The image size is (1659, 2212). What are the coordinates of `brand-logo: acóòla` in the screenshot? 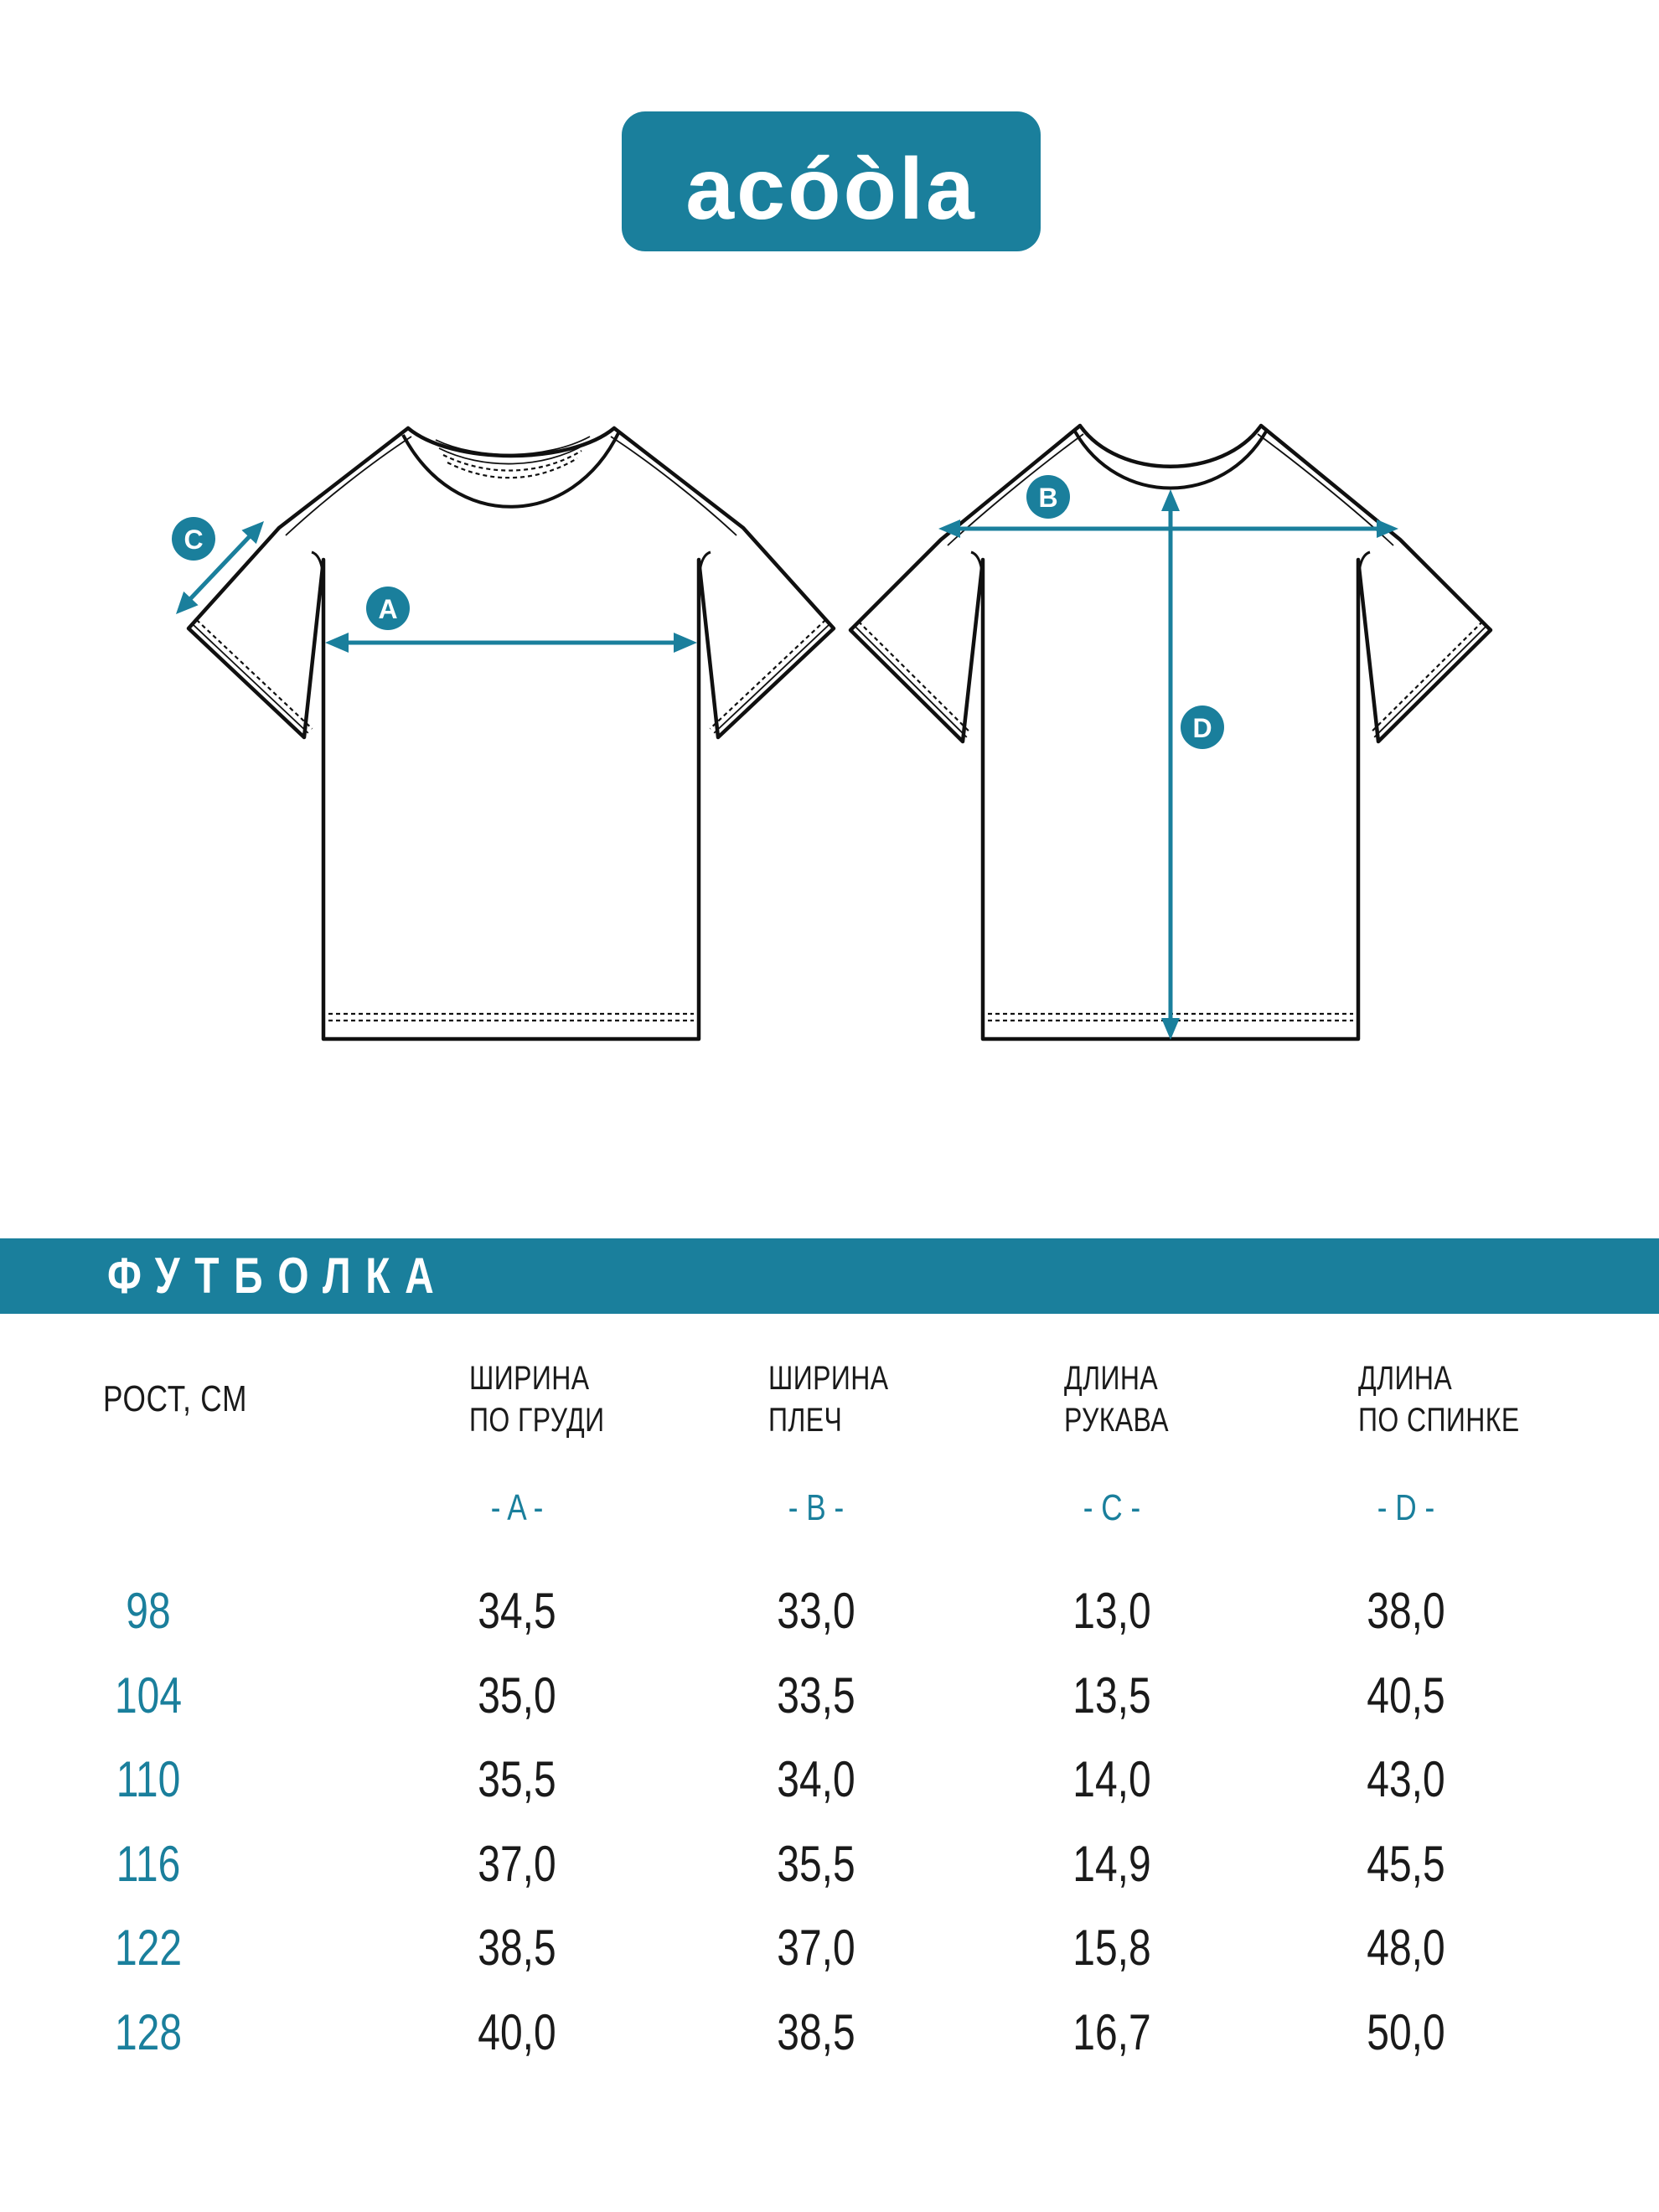 It's located at (830, 189).